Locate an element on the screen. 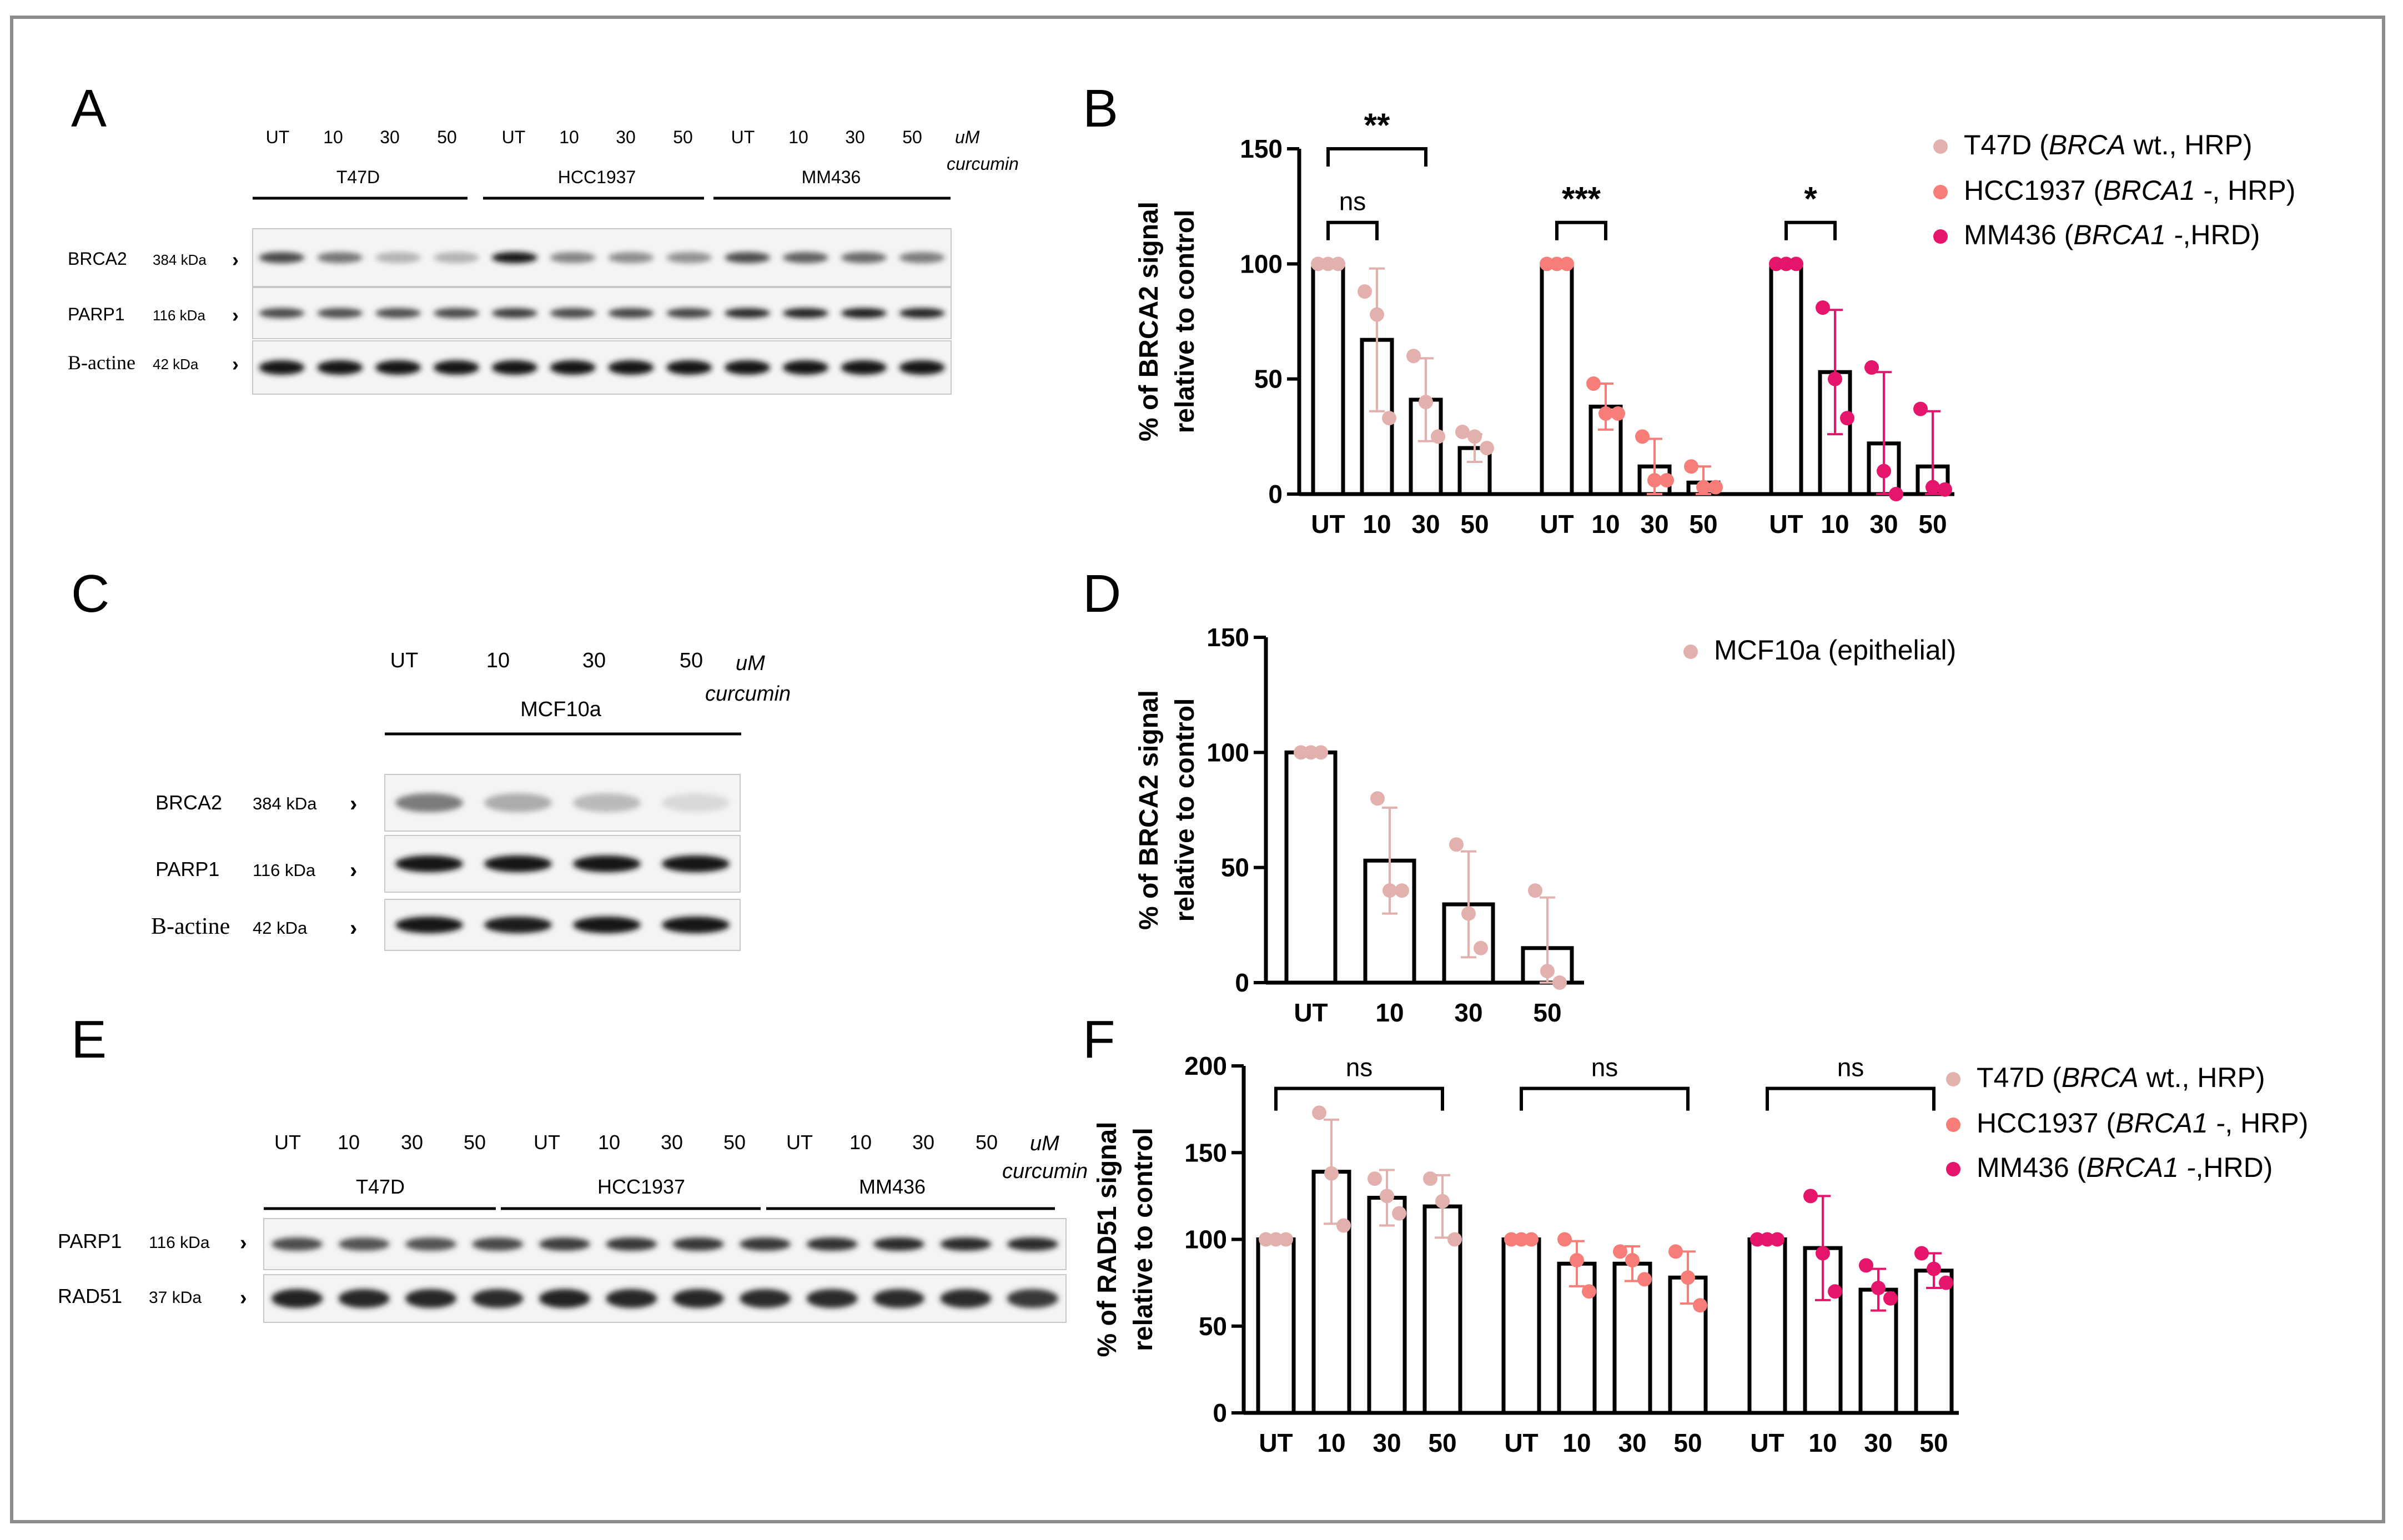  panel-letter-d: D is located at coordinates (1102, 593).